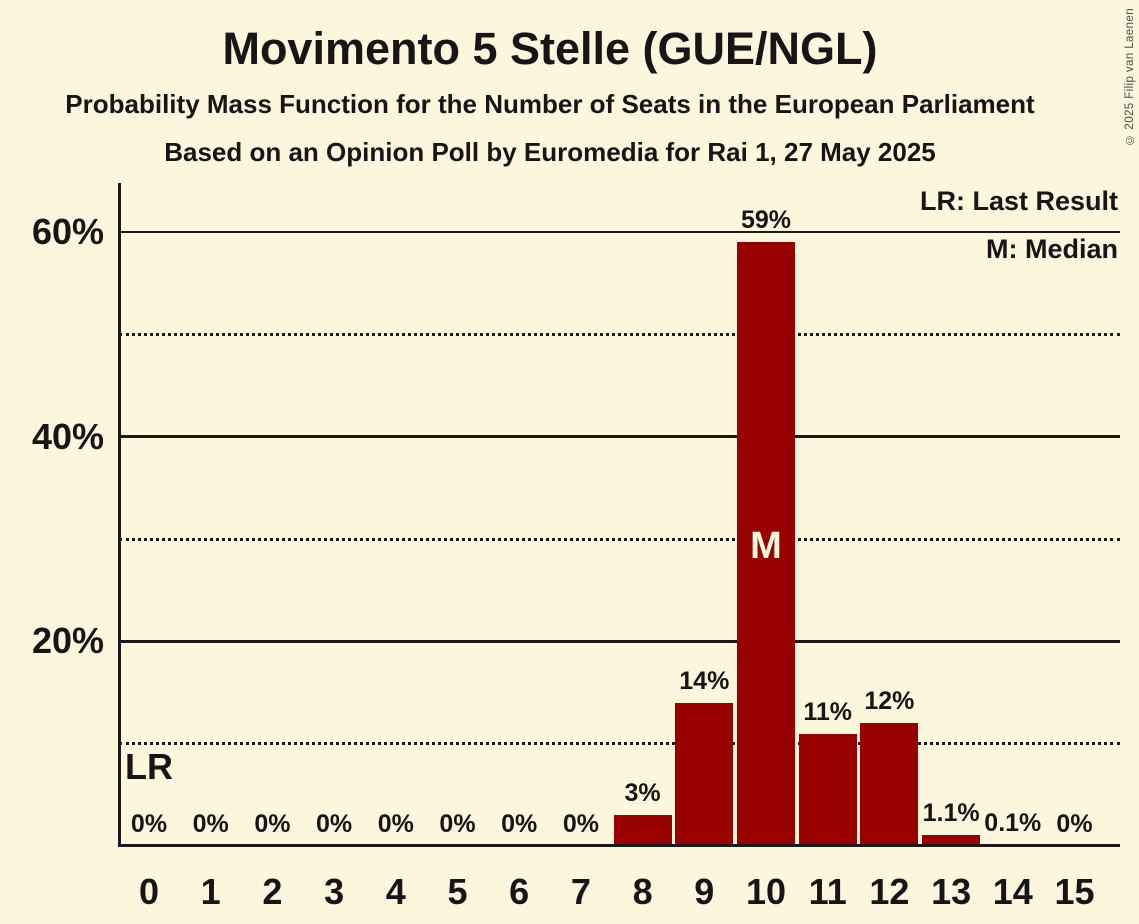 The image size is (1139, 924). What do you see at coordinates (828, 711) in the screenshot?
I see `bar-value-label-seats-11: 11%` at bounding box center [828, 711].